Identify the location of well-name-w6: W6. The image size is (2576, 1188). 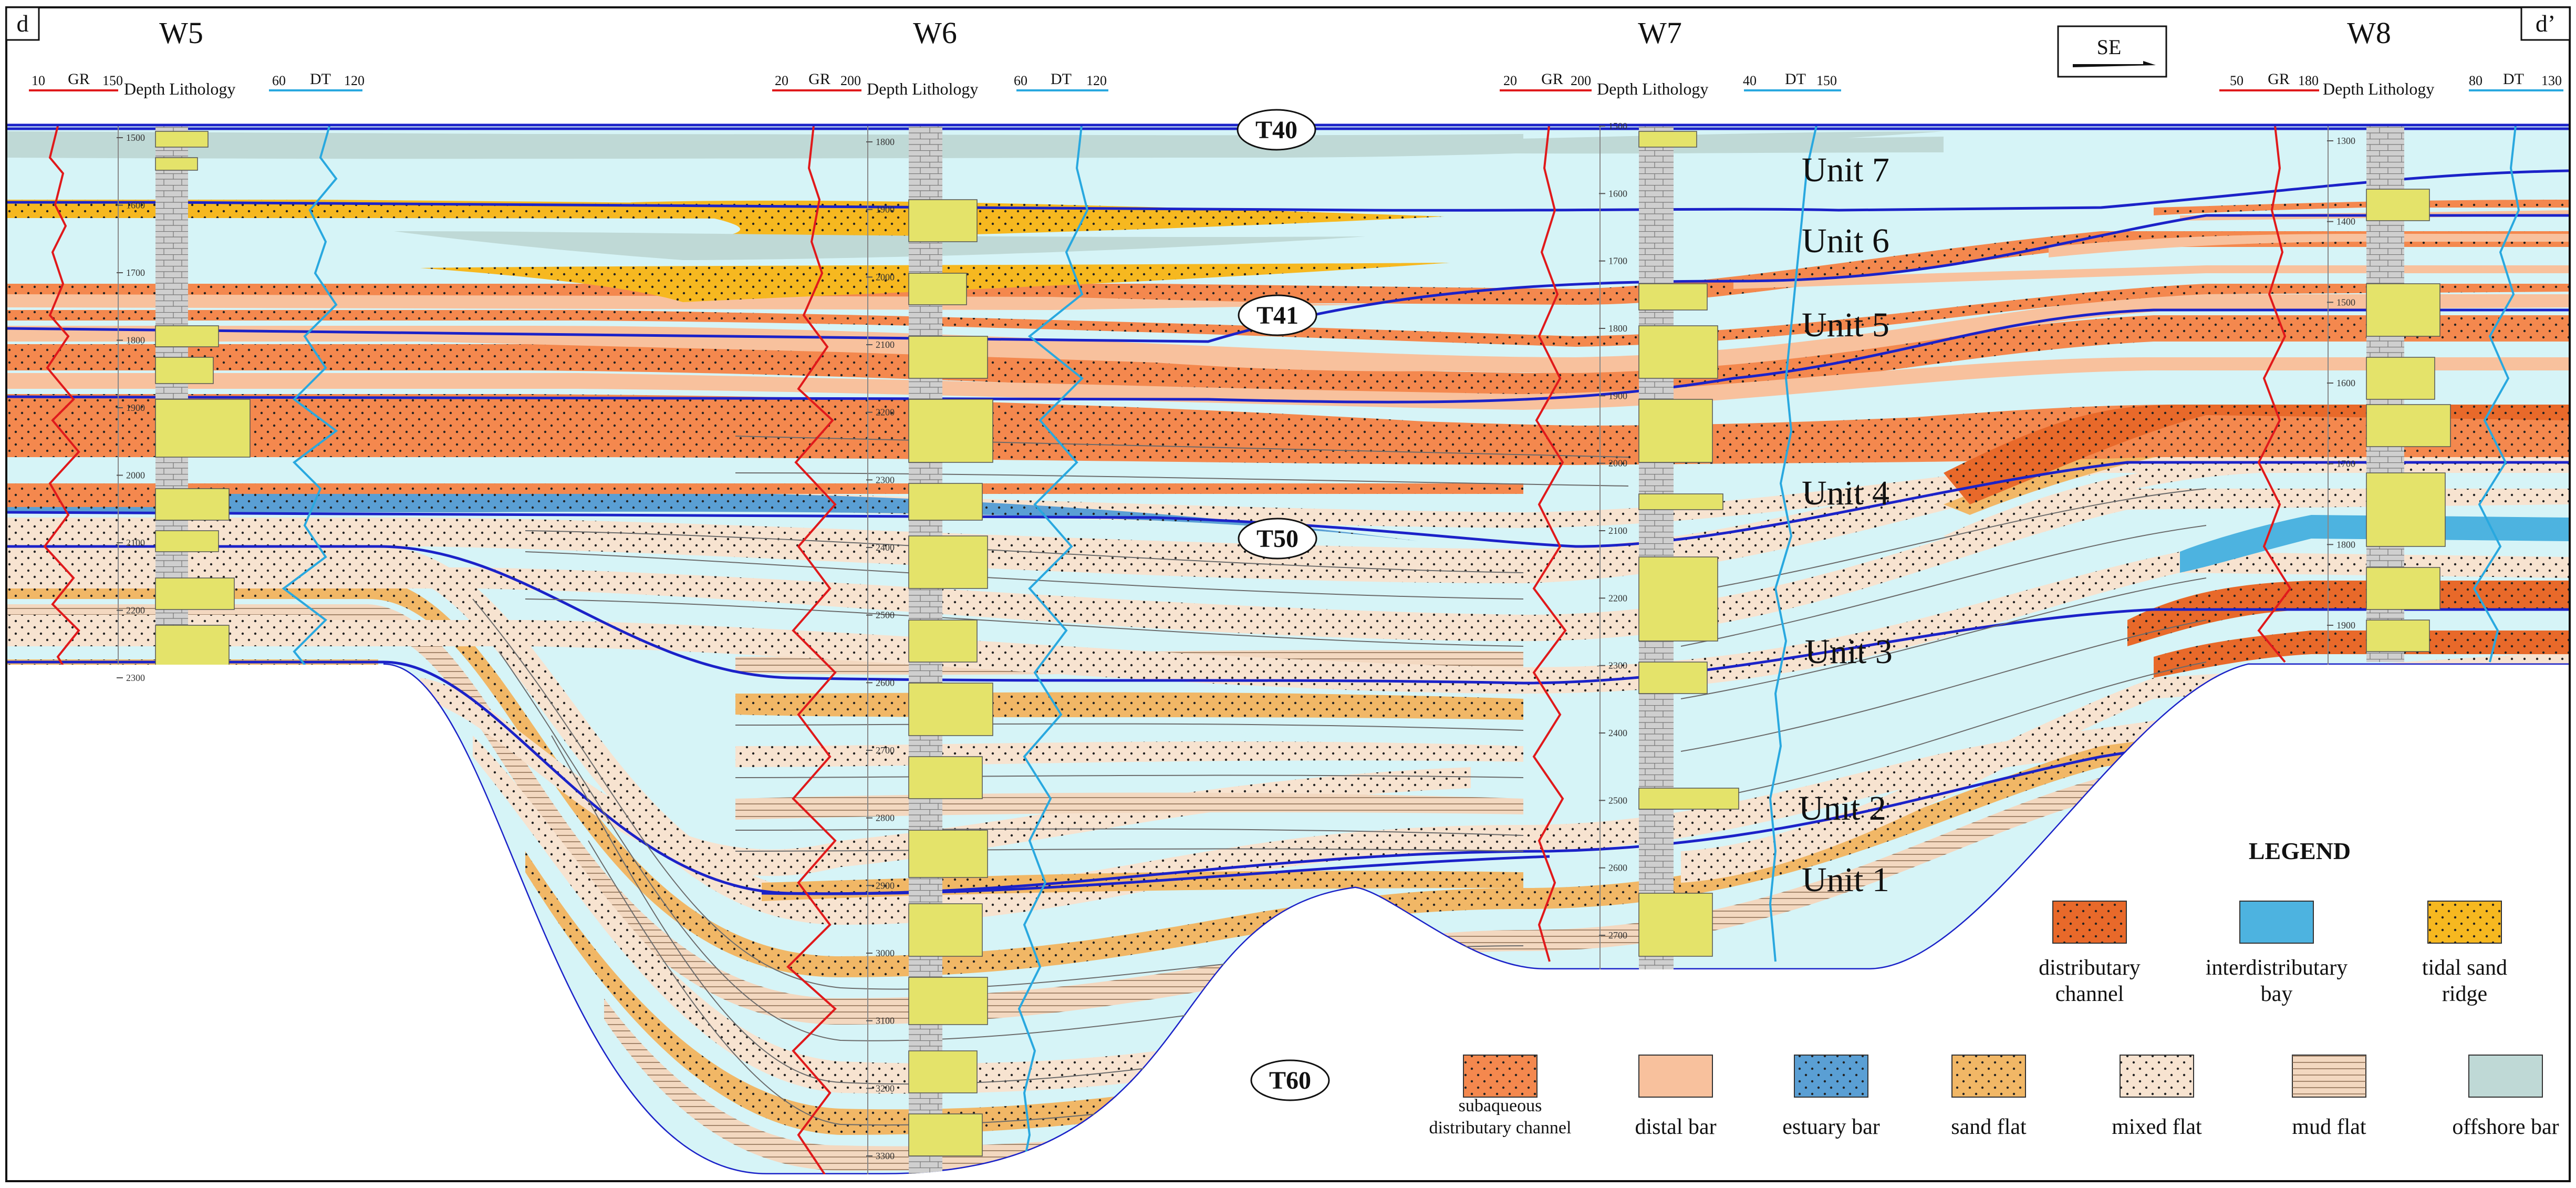
(935, 33).